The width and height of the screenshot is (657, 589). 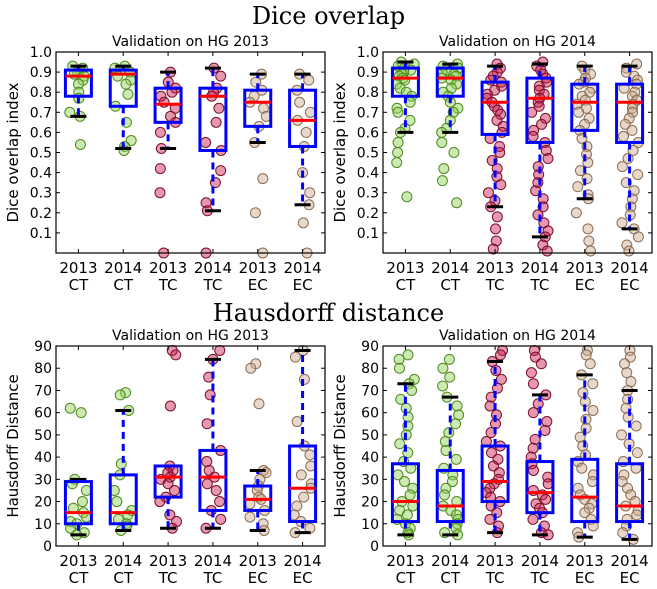 I want to click on dice-section-title: Dice overlap, so click(x=328, y=16).